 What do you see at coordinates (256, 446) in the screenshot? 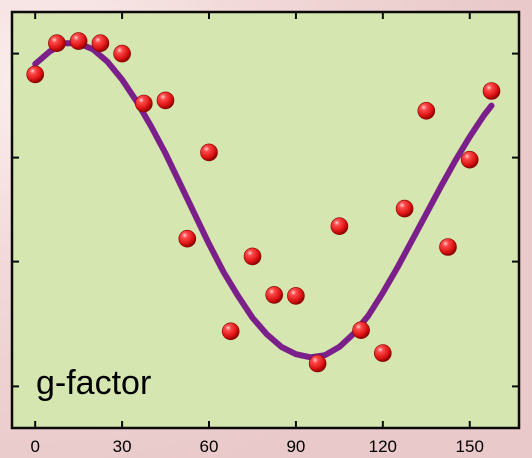
I see `x-tick-labels: 0 30 60 90 120 150` at bounding box center [256, 446].